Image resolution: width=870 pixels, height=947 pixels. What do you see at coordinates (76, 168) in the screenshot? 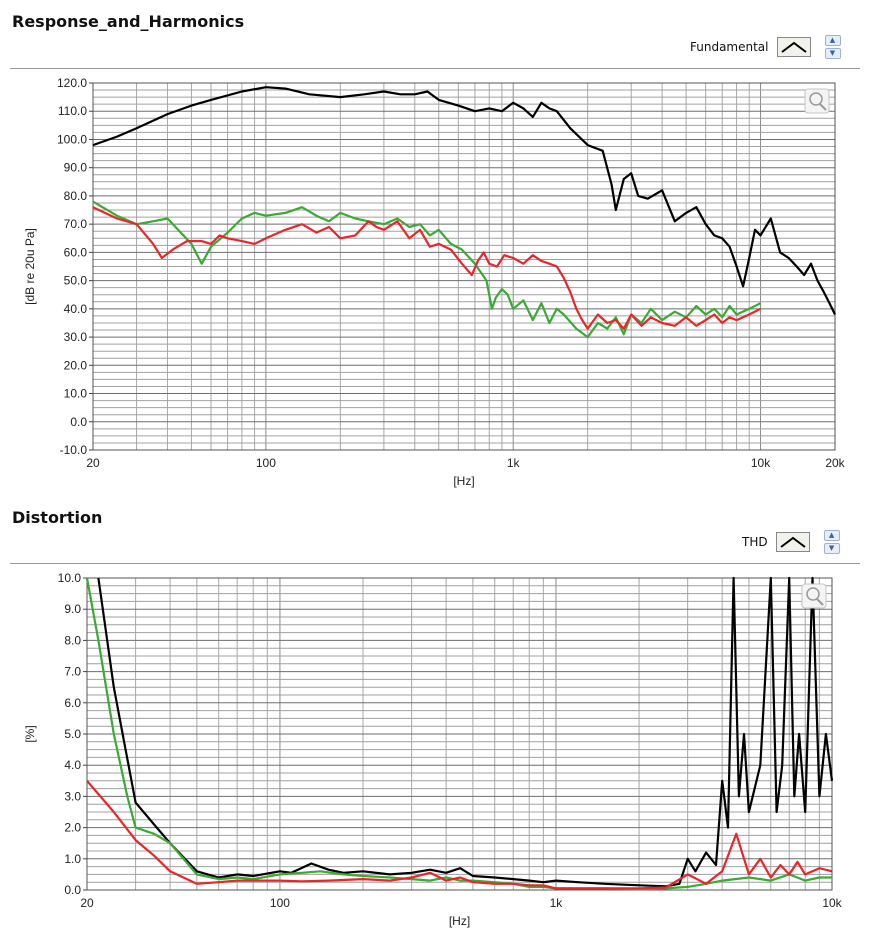
I see `y-tick-label: 90.0` at bounding box center [76, 168].